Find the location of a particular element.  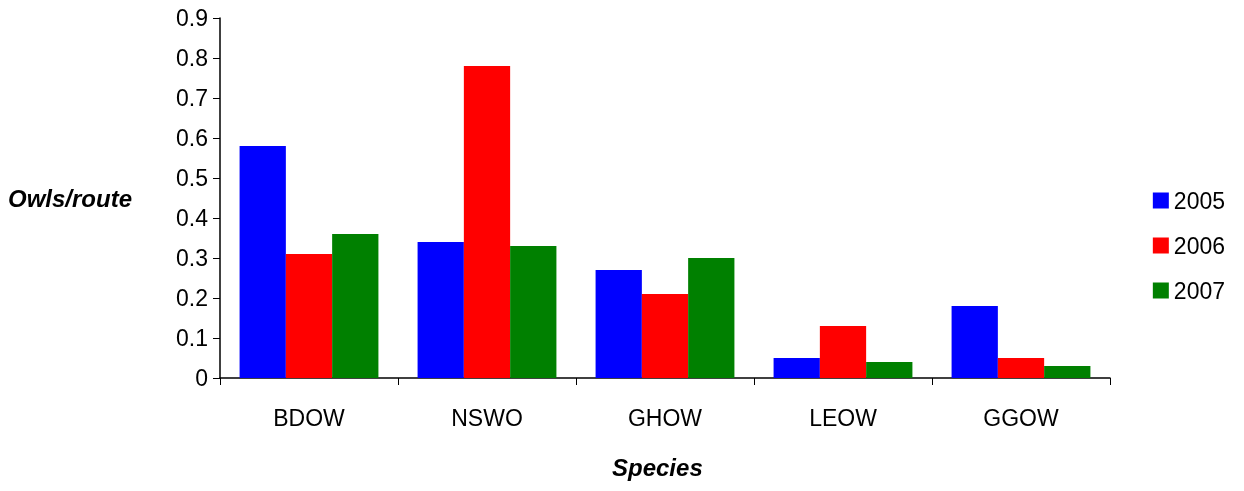

y-tick-label: 0.4 is located at coordinates (192, 218).